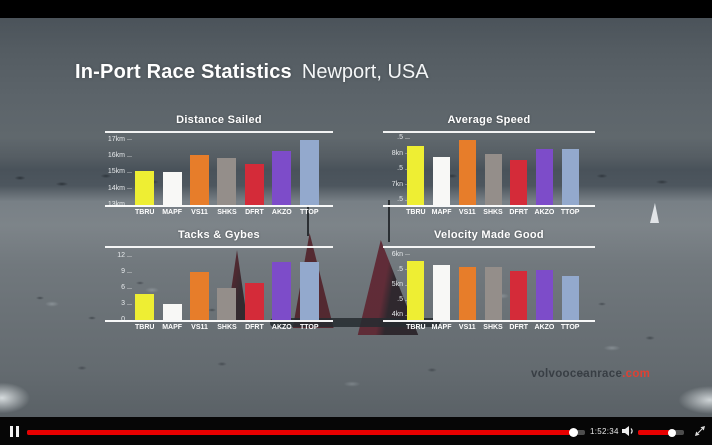  Describe the element at coordinates (489, 132) in the screenshot. I see `chart-title-rule` at that location.